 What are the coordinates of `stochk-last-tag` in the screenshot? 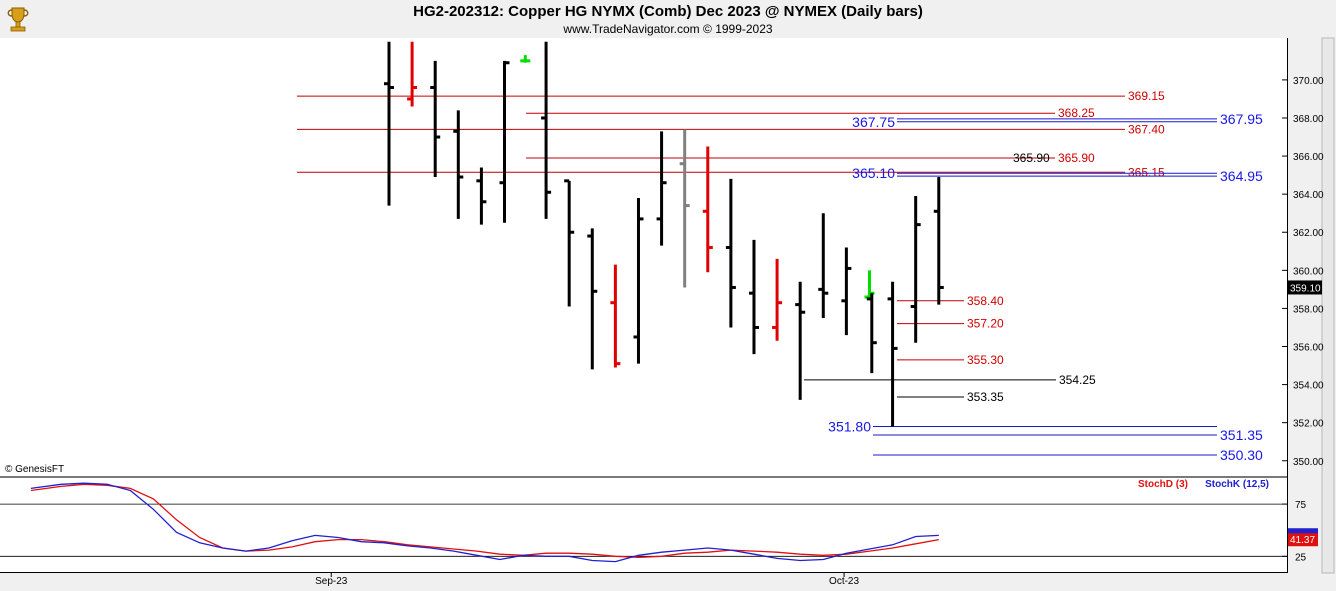 It's located at (1303, 531).